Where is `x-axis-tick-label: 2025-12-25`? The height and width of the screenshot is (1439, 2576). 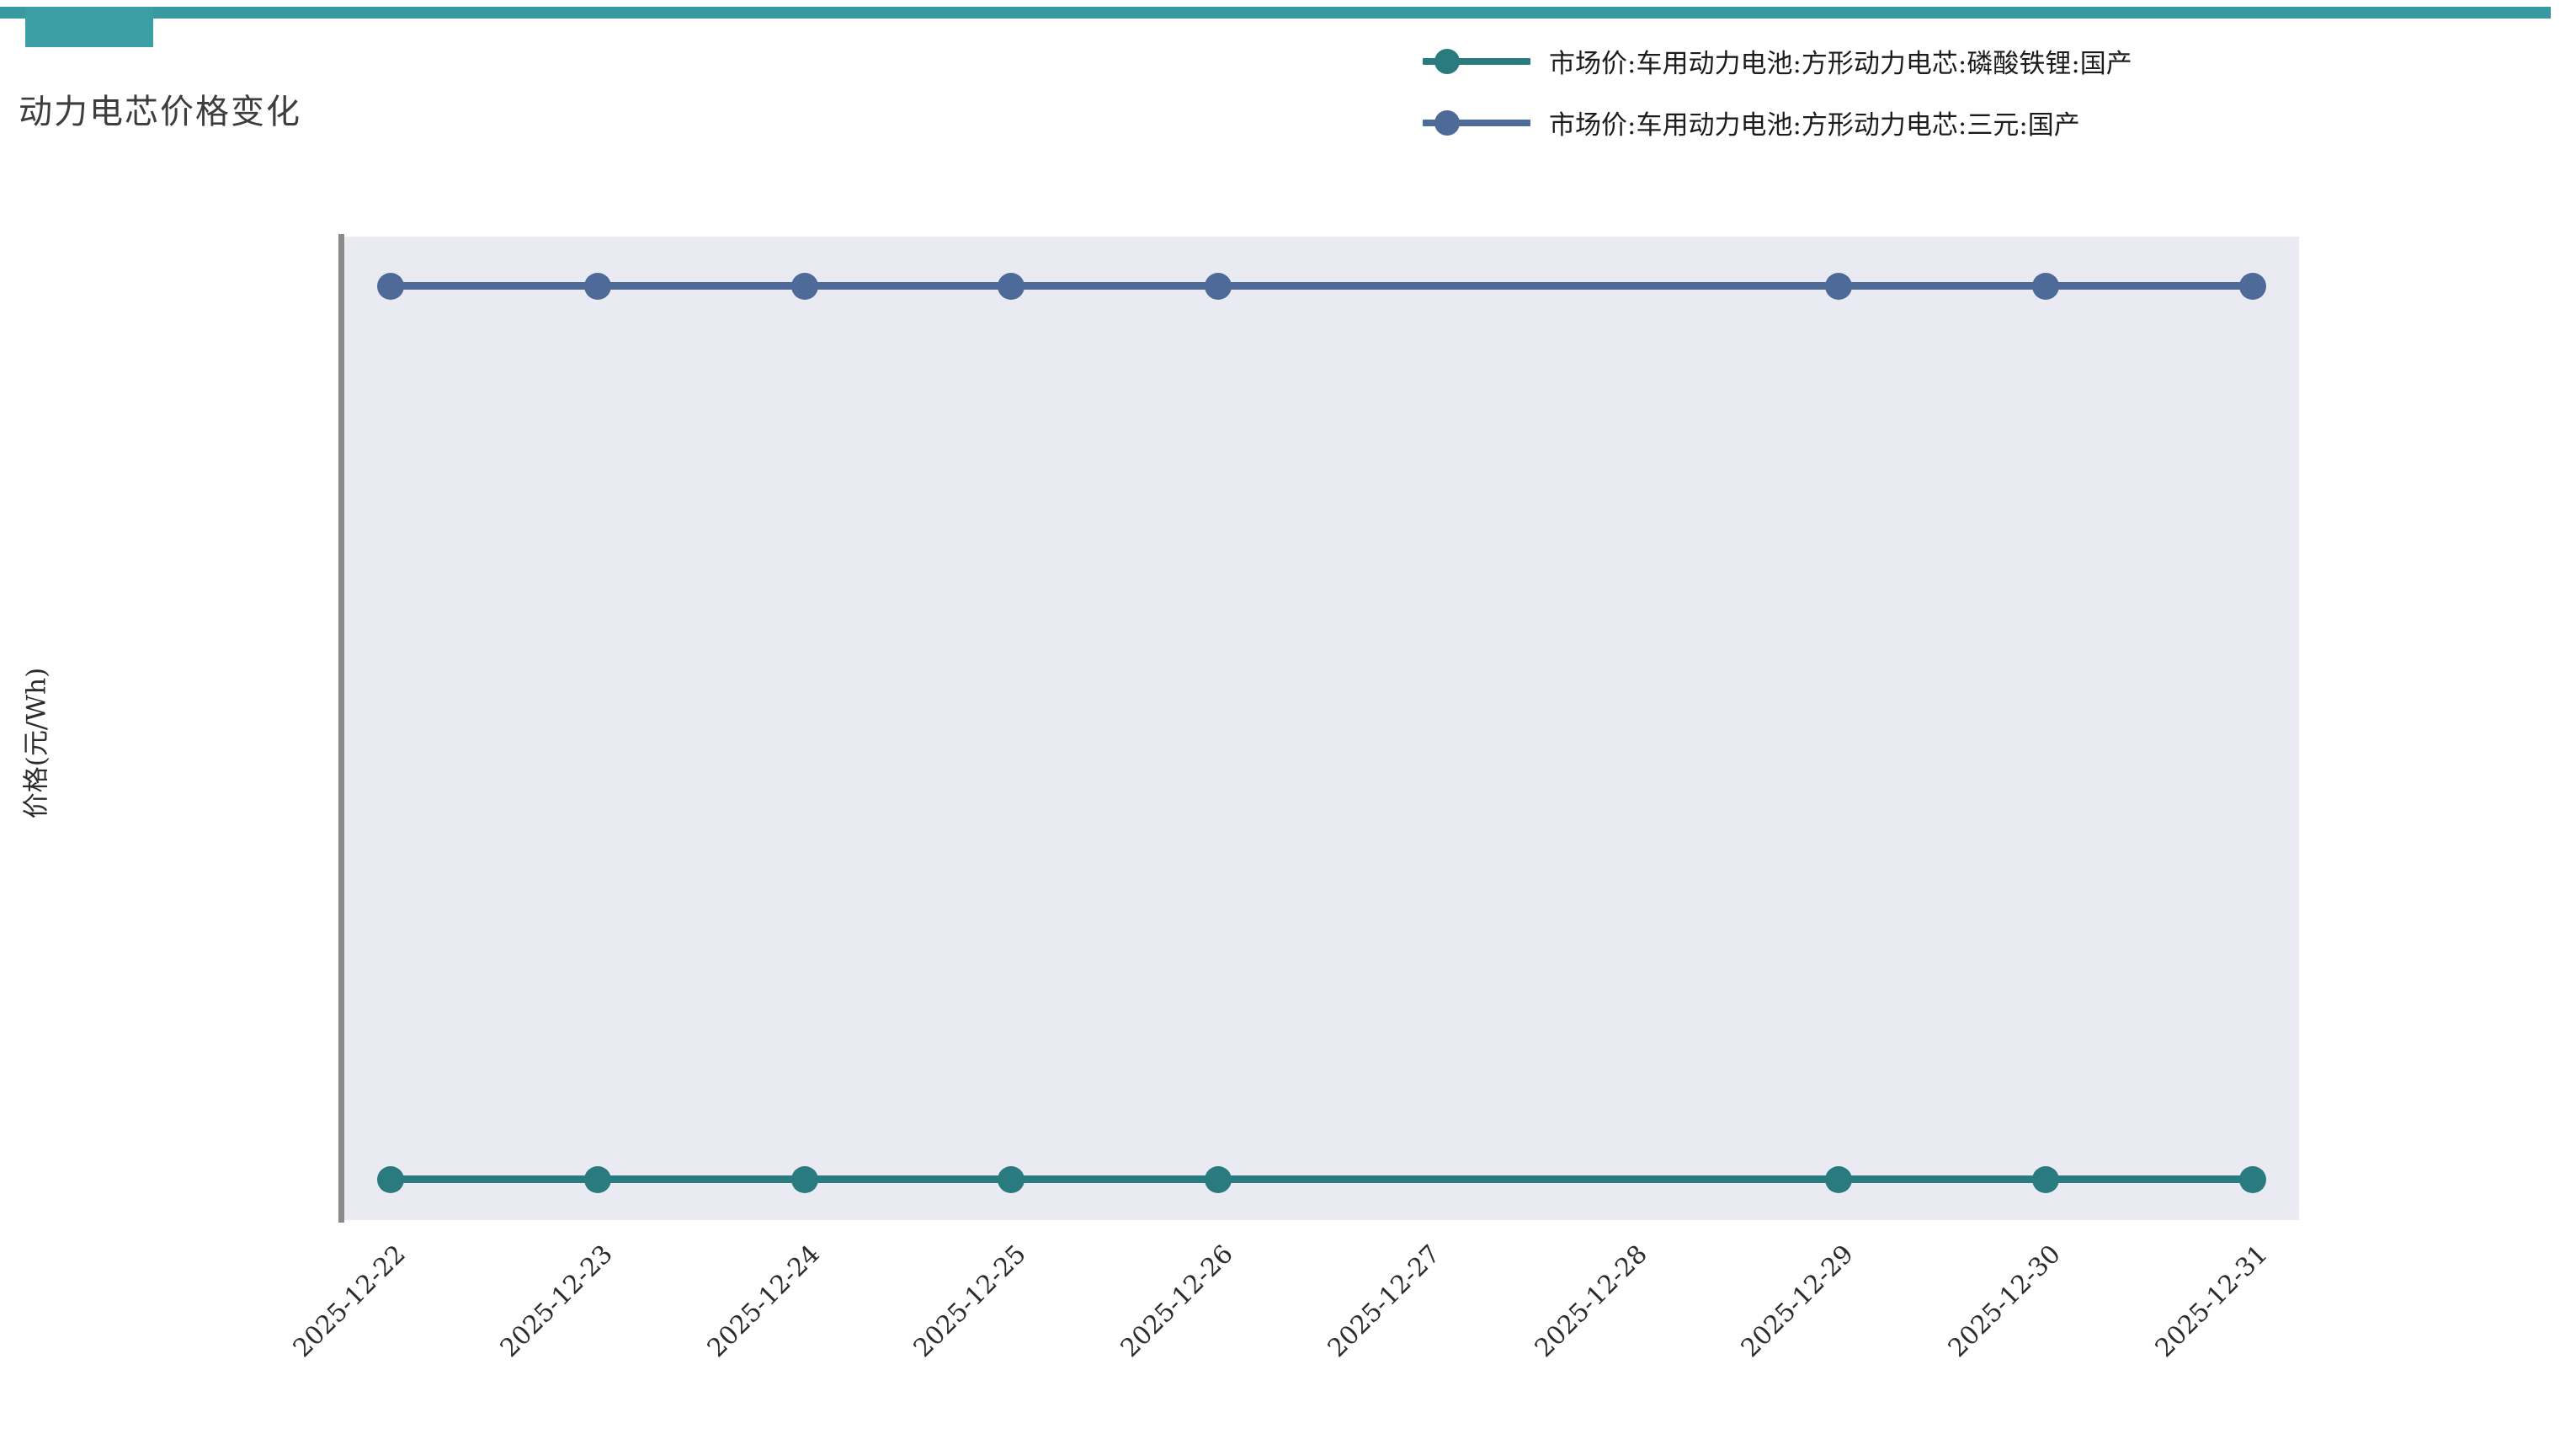
x-axis-tick-label: 2025-12-25 is located at coordinates (970, 1301).